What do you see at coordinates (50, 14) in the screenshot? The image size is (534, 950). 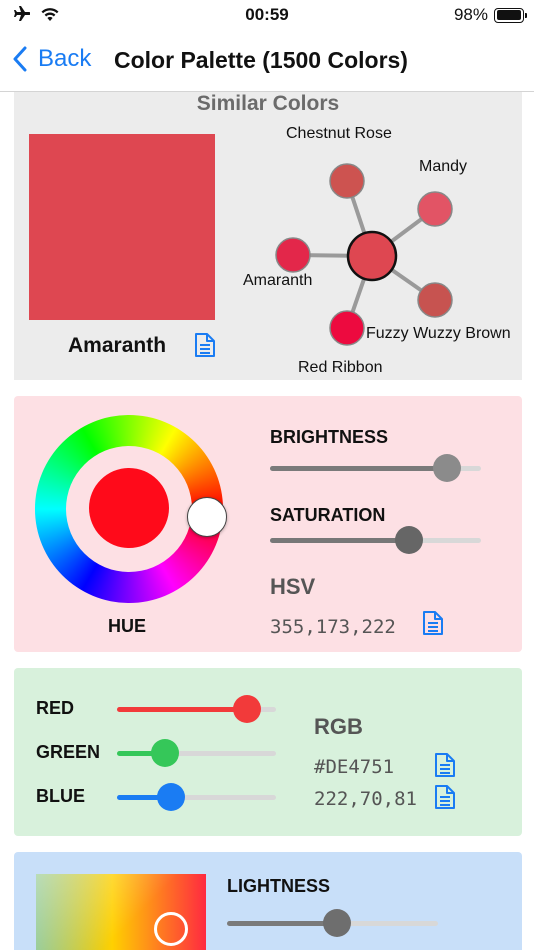 I see `wifi-icon` at bounding box center [50, 14].